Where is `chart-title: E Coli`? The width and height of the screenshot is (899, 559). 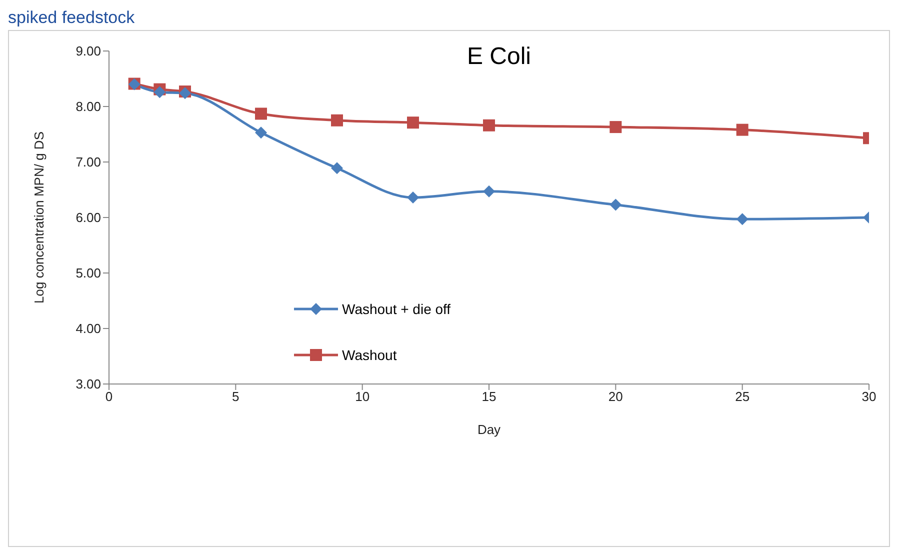 chart-title: E Coli is located at coordinates (499, 56).